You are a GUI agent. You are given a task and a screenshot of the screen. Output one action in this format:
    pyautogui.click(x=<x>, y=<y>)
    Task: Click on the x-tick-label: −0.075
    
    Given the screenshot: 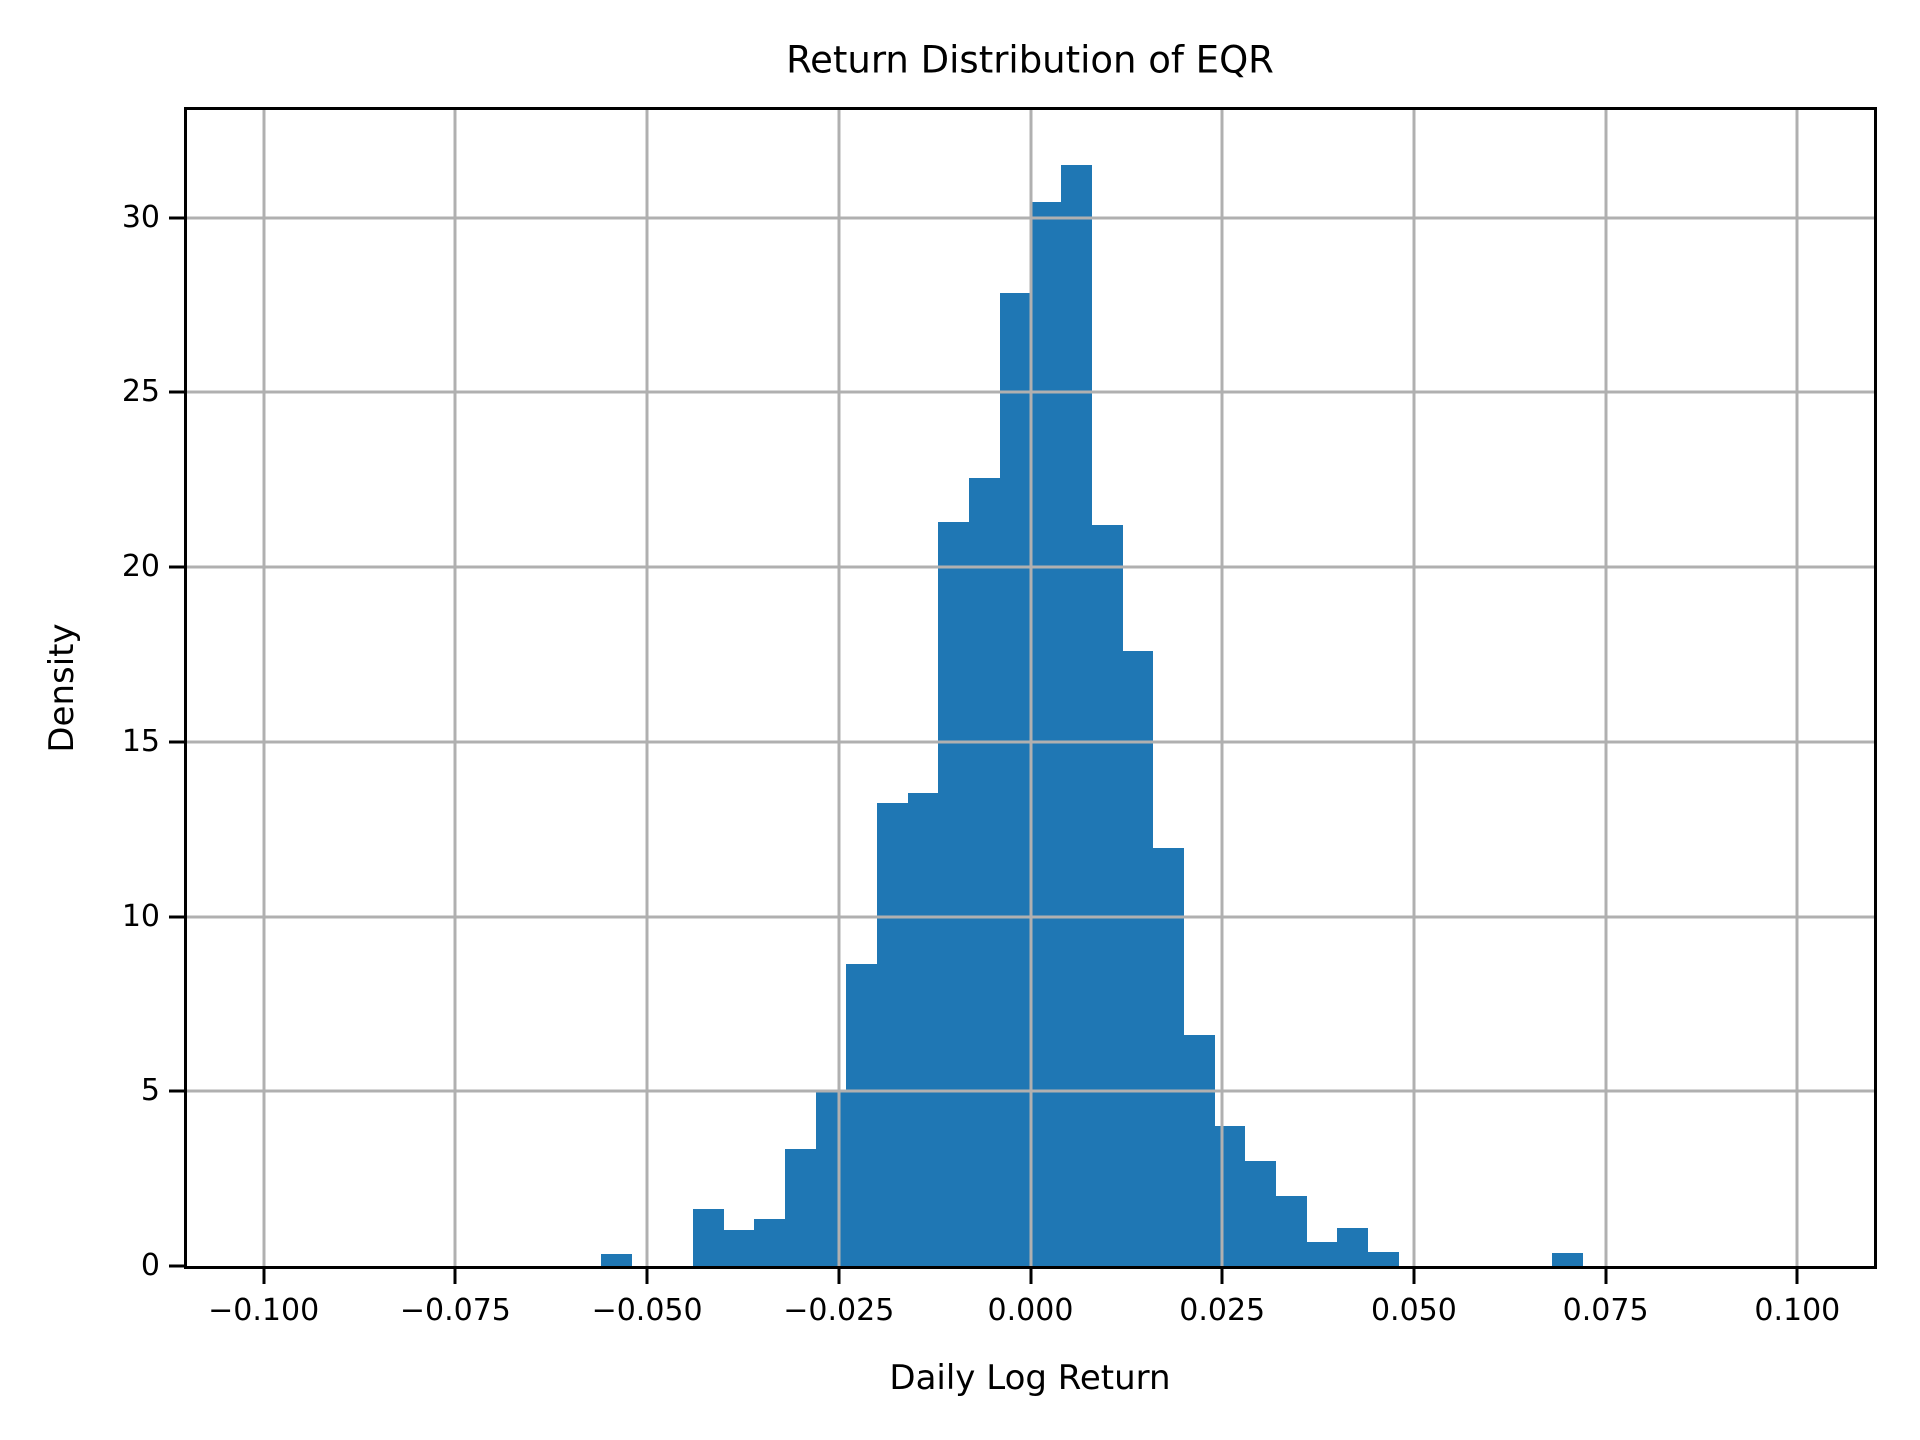 What is the action you would take?
    pyautogui.click(x=455, y=1310)
    